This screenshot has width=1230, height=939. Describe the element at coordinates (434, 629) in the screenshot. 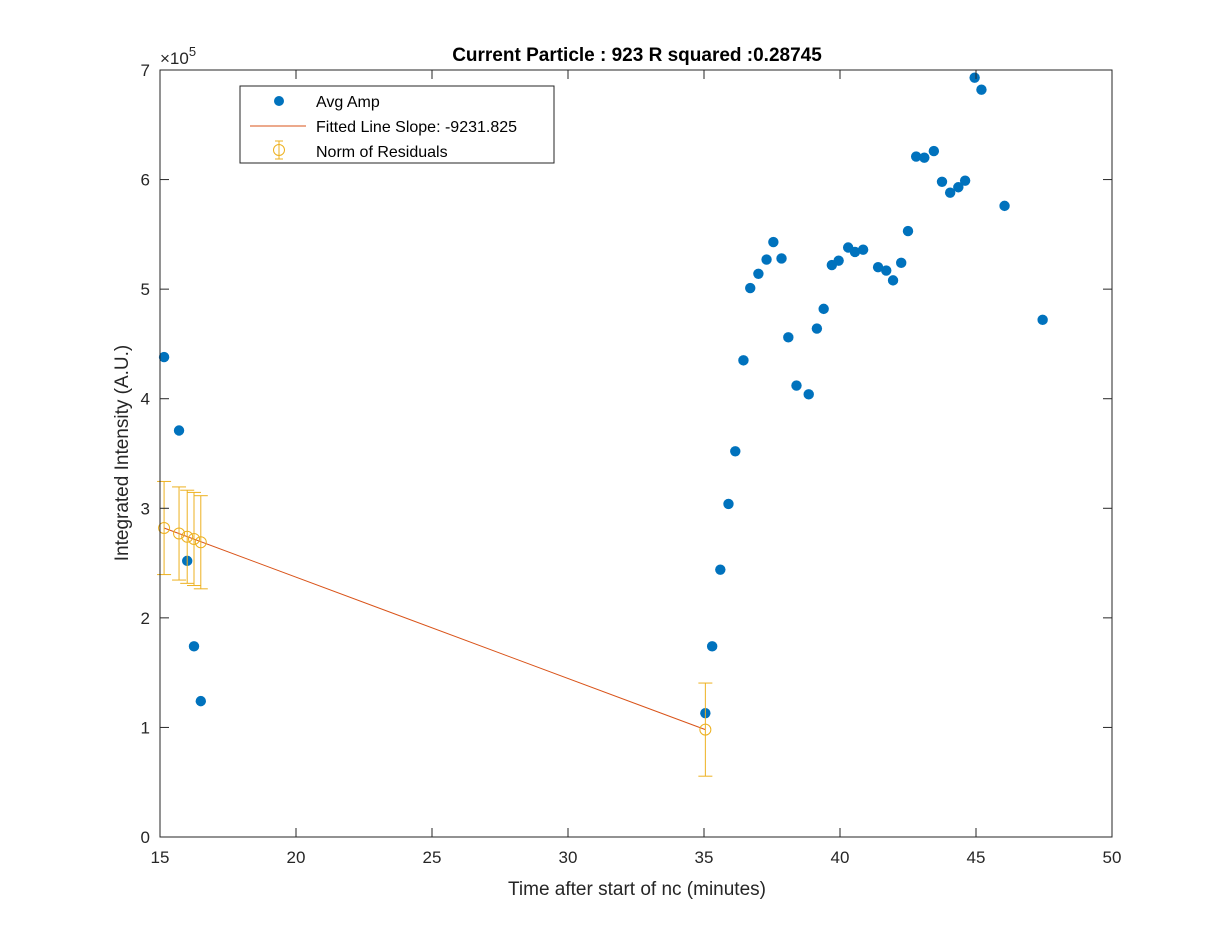

I see `fitted-line` at that location.